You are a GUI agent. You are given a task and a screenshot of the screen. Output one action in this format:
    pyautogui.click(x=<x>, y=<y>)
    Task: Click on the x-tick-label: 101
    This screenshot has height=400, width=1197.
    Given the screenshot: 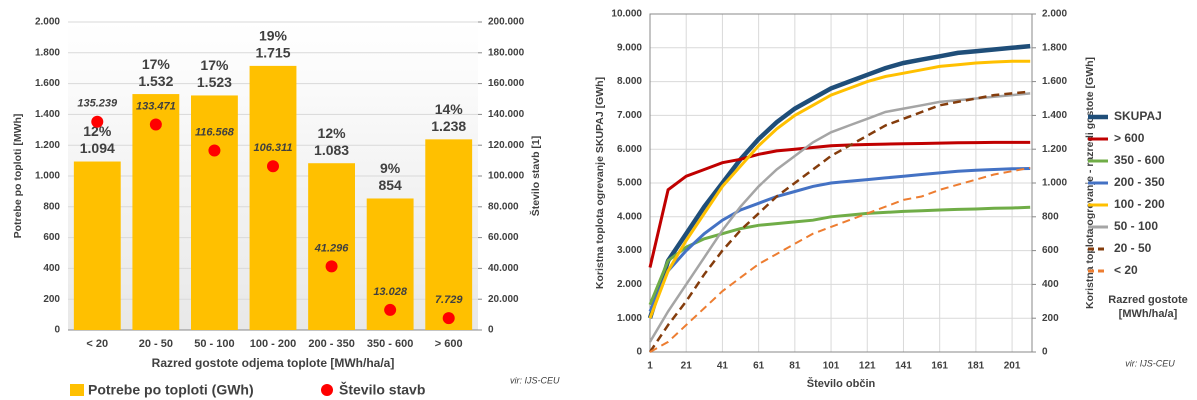 What is the action you would take?
    pyautogui.click(x=831, y=366)
    